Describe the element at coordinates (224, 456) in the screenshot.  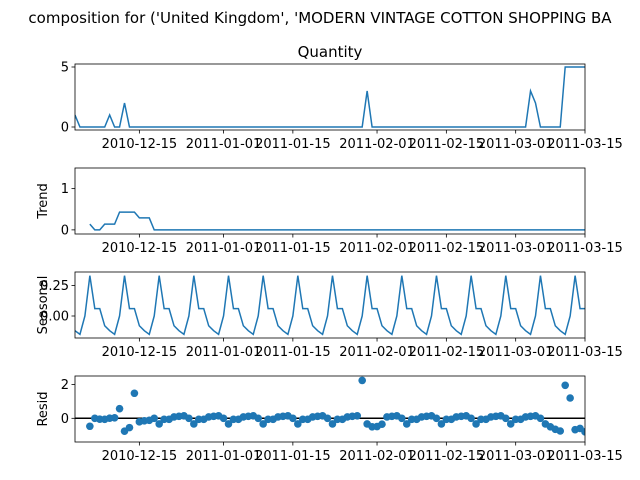
I see `resid-xtick-label: 2011-01-01` at that location.